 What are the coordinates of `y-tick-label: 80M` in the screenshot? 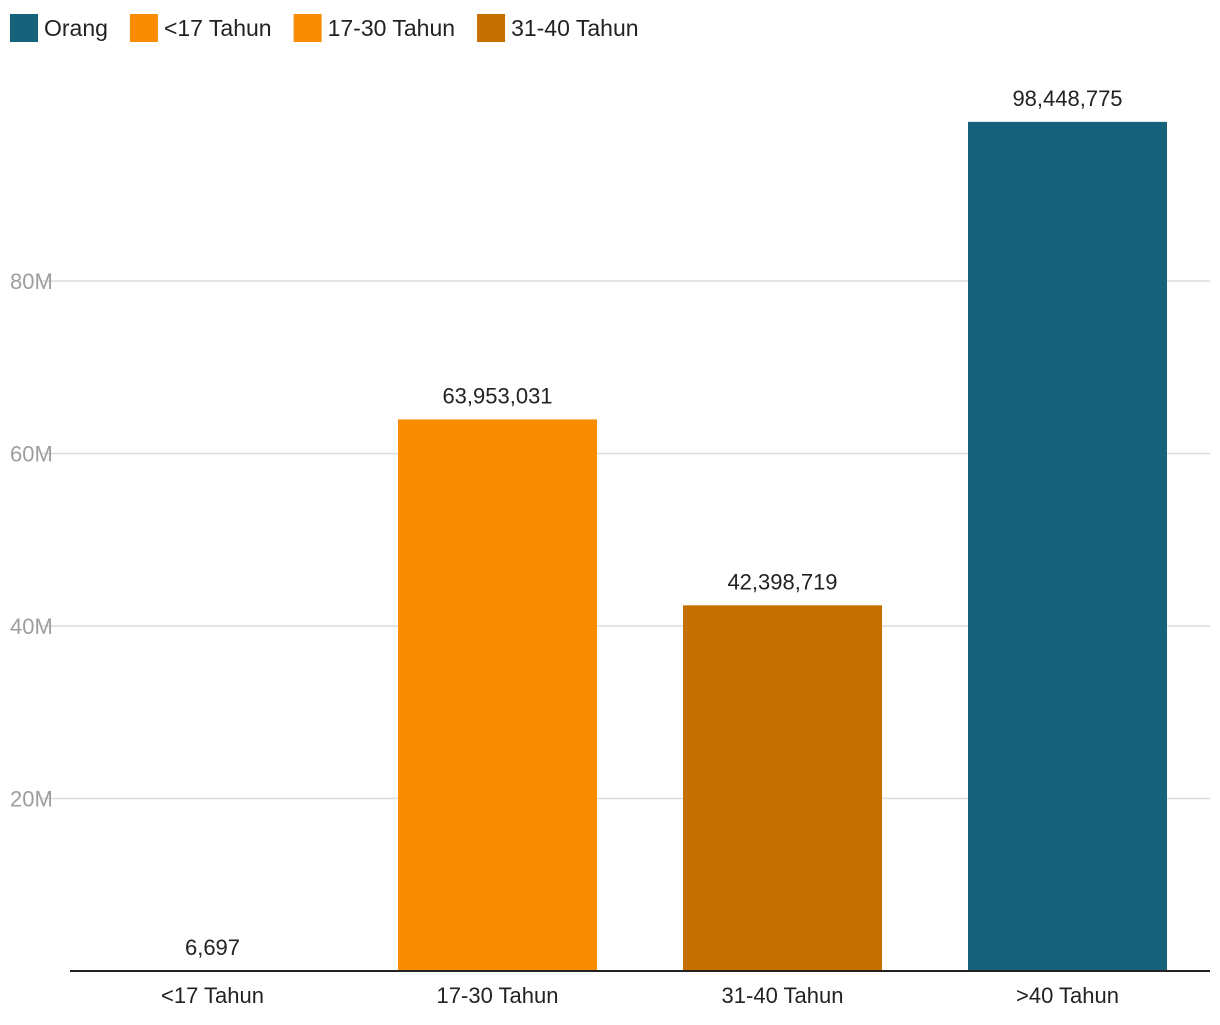 It's located at (31, 281).